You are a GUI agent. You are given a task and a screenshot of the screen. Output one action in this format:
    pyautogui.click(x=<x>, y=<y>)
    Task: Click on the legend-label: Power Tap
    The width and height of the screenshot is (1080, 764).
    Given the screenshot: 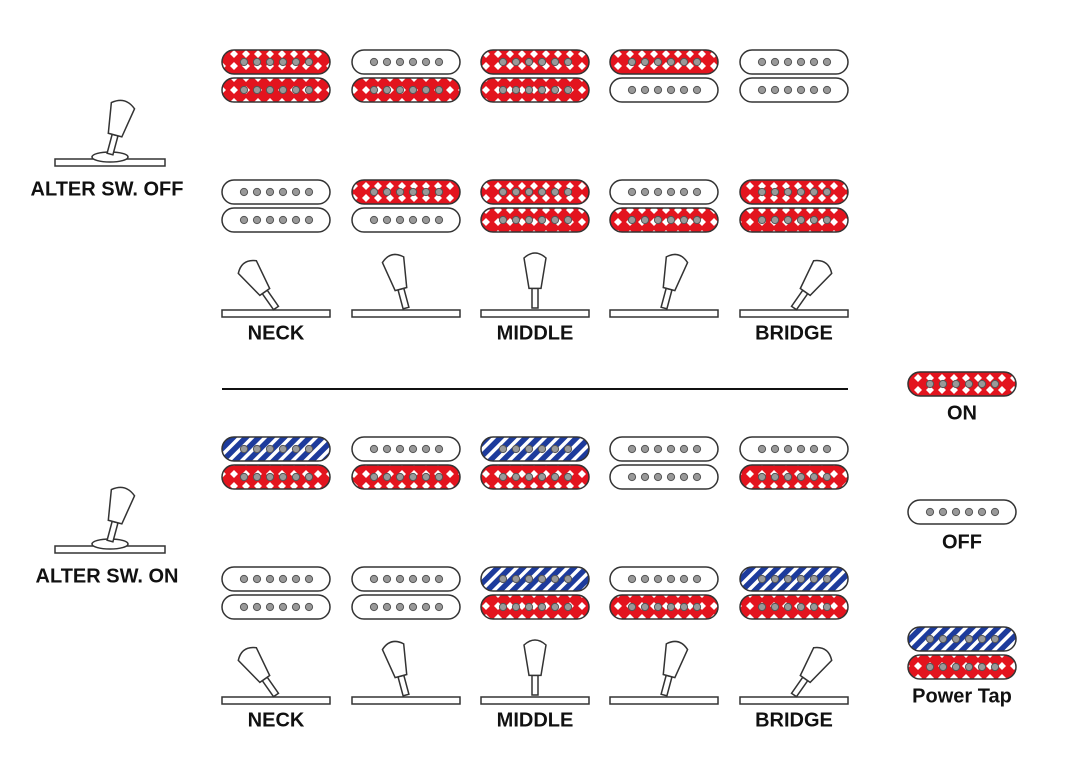 What is the action you would take?
    pyautogui.click(x=962, y=696)
    